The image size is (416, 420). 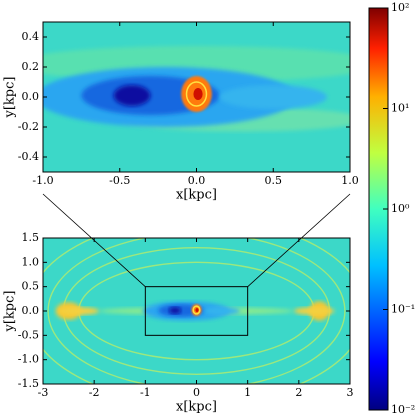 I want to click on y-tick-label: 0.2, so click(x=31, y=66).